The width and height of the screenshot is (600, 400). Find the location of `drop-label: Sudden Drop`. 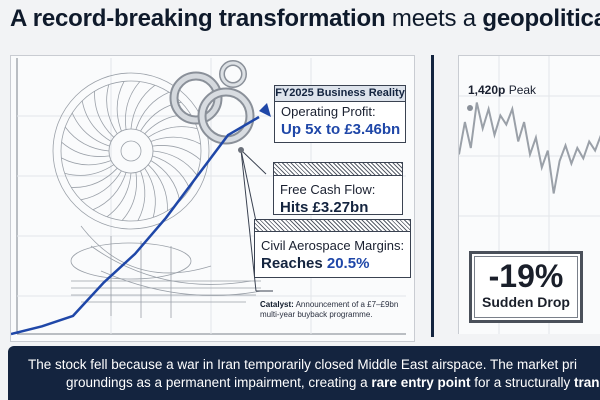

drop-label: Sudden Drop is located at coordinates (526, 302).